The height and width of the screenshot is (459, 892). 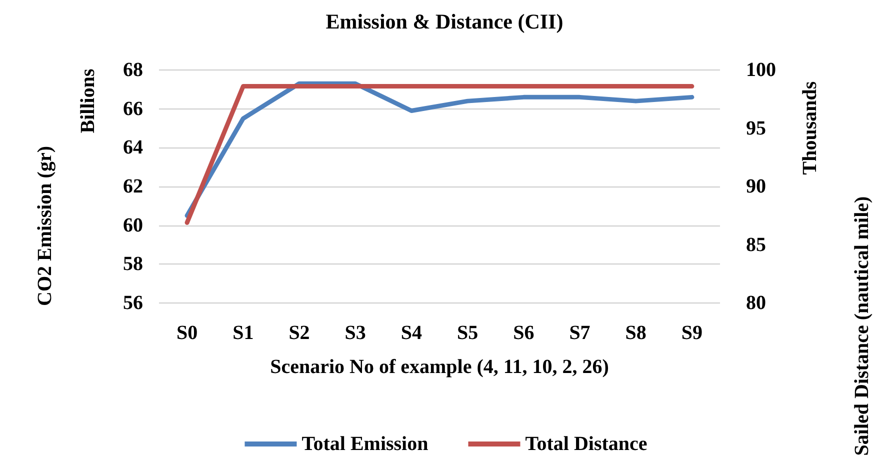 What do you see at coordinates (133, 109) in the screenshot?
I see `y-tick-label: 66` at bounding box center [133, 109].